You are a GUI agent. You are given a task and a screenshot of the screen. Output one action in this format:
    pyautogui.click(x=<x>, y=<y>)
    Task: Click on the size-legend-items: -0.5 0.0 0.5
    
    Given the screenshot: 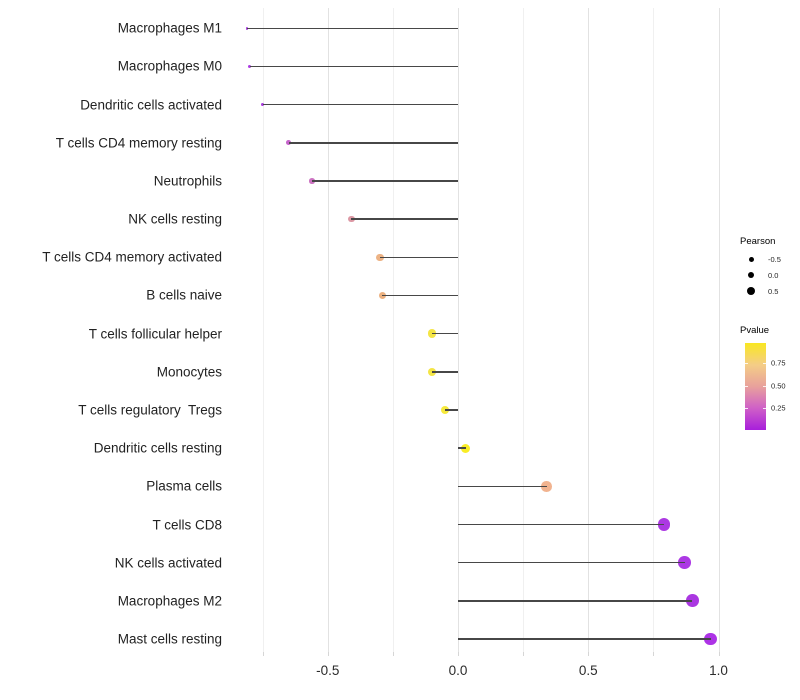 What is the action you would take?
    pyautogui.click(x=770, y=275)
    